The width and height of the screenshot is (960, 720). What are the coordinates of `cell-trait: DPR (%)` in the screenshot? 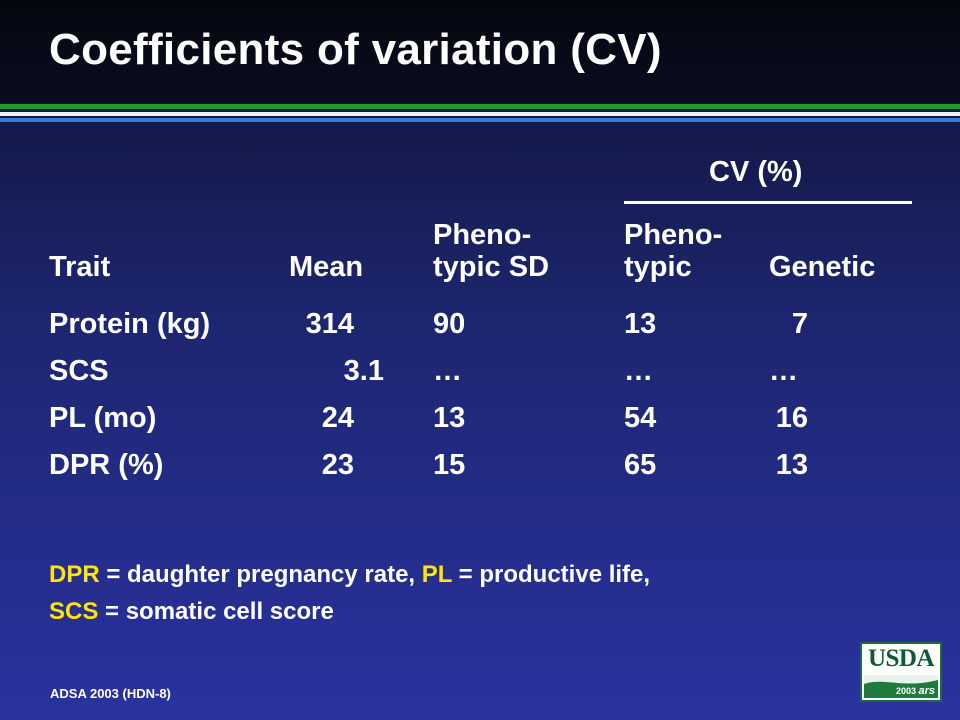 It's located at (106, 465).